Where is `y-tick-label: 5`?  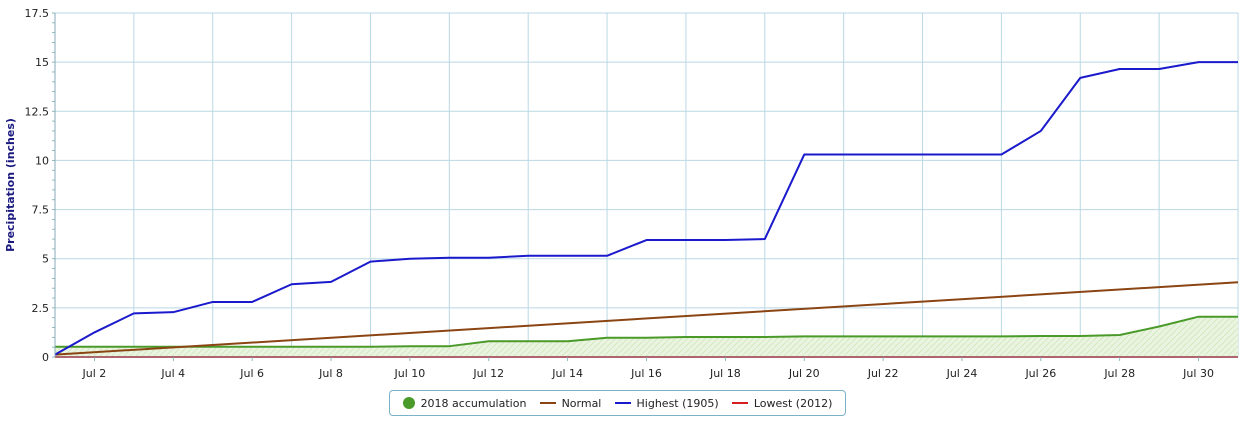 y-tick-label: 5 is located at coordinates (45, 259).